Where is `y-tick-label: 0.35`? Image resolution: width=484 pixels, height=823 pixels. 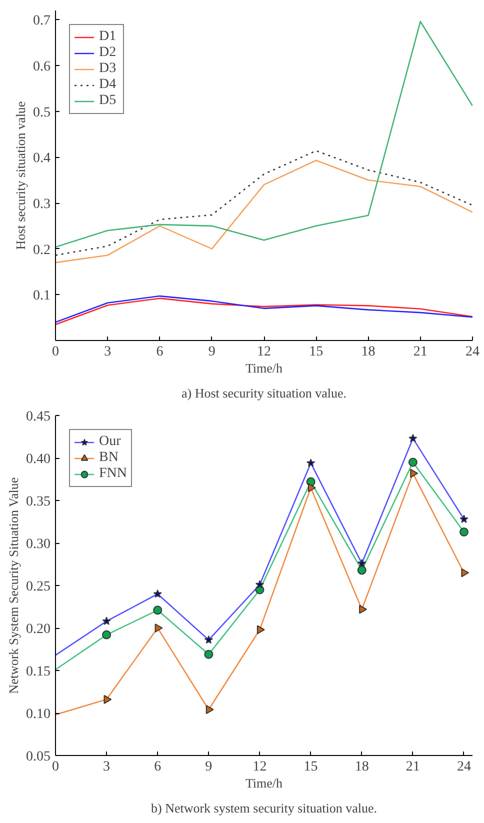 y-tick-label: 0.35 is located at coordinates (38, 502).